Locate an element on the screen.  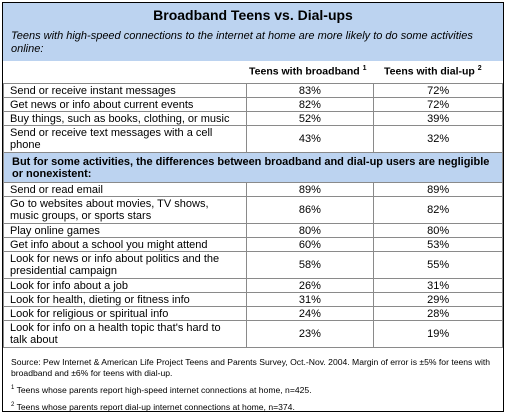
broadband-value: 52% is located at coordinates (310, 118).